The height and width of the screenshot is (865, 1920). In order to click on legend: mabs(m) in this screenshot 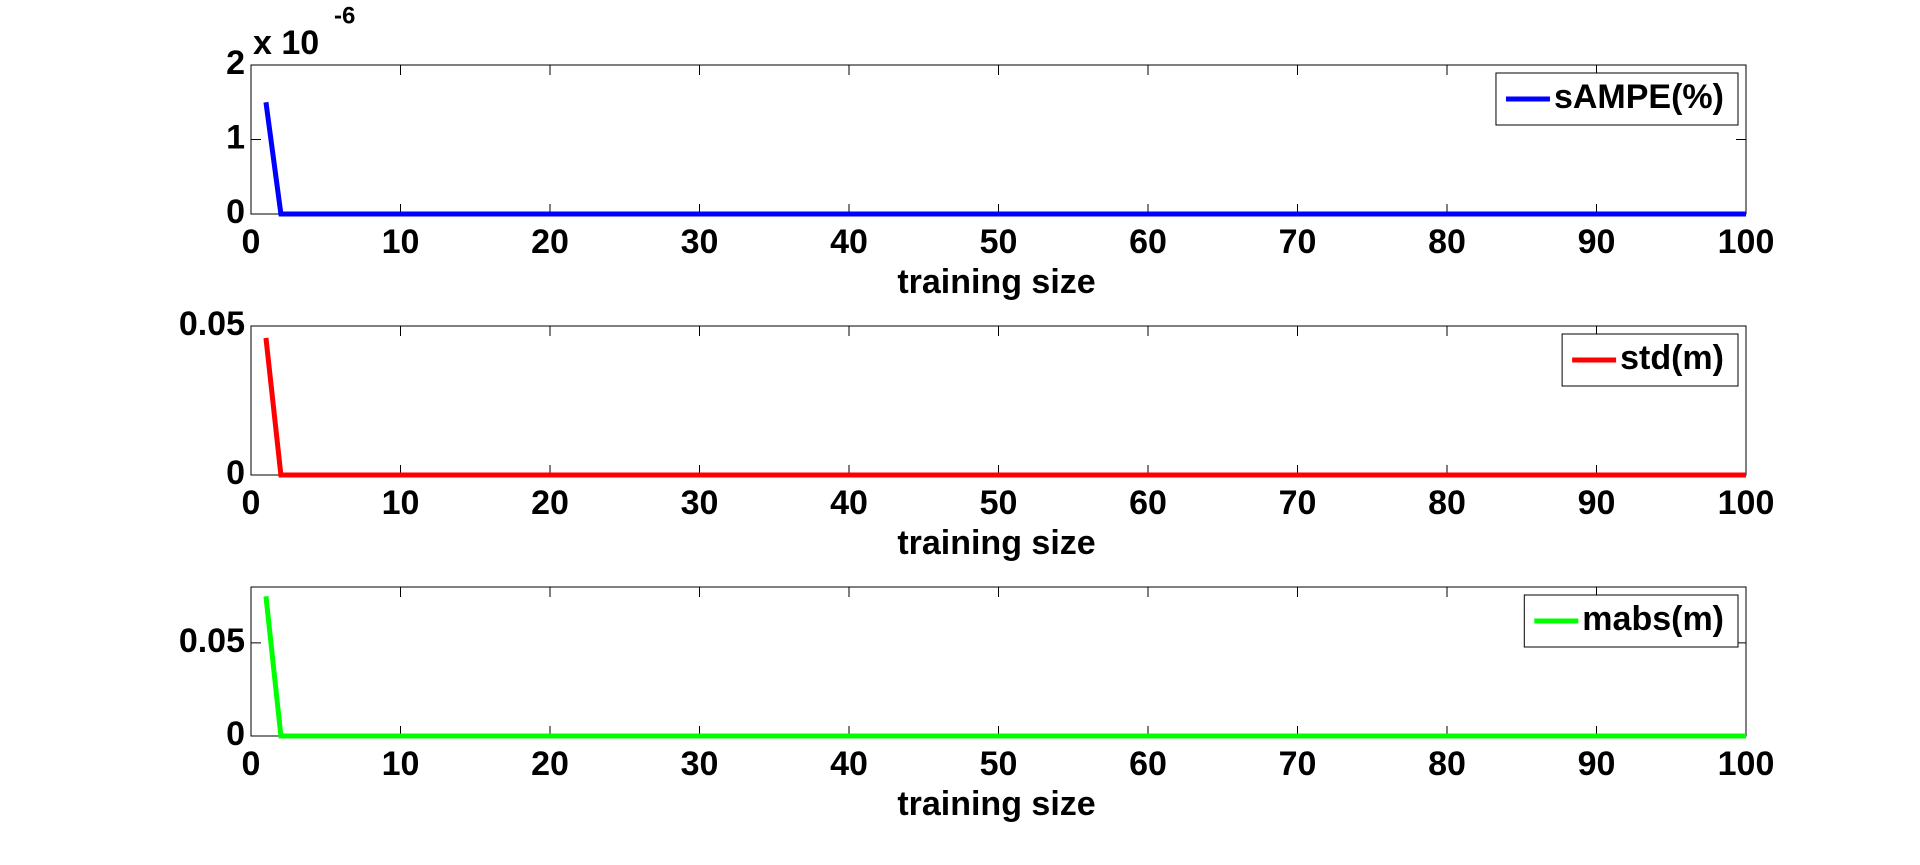, I will do `click(1631, 621)`.